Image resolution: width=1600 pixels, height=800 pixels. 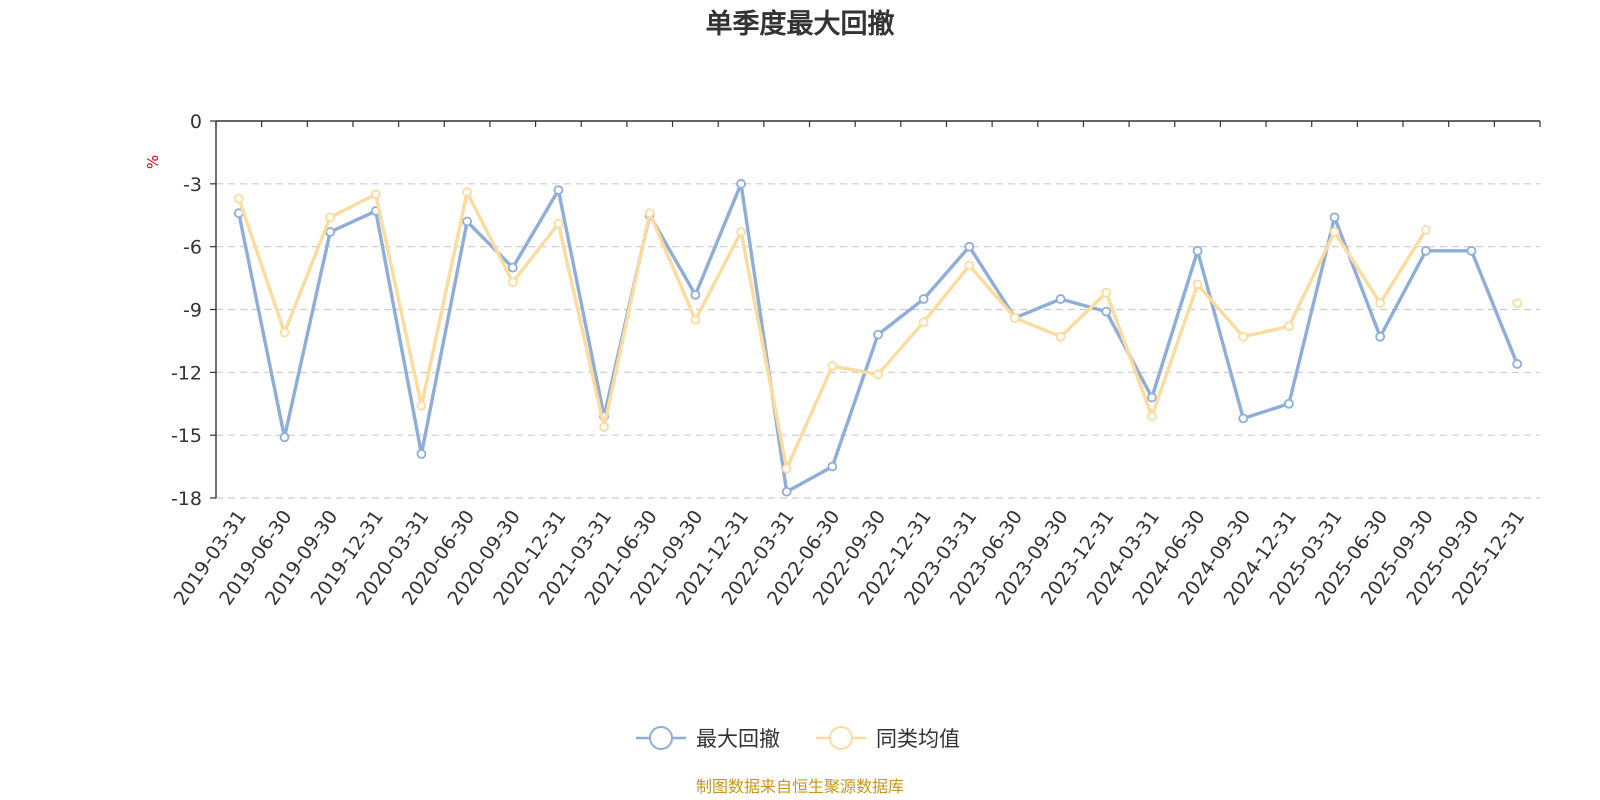 I want to click on y-tick-label: -12, so click(x=186, y=373).